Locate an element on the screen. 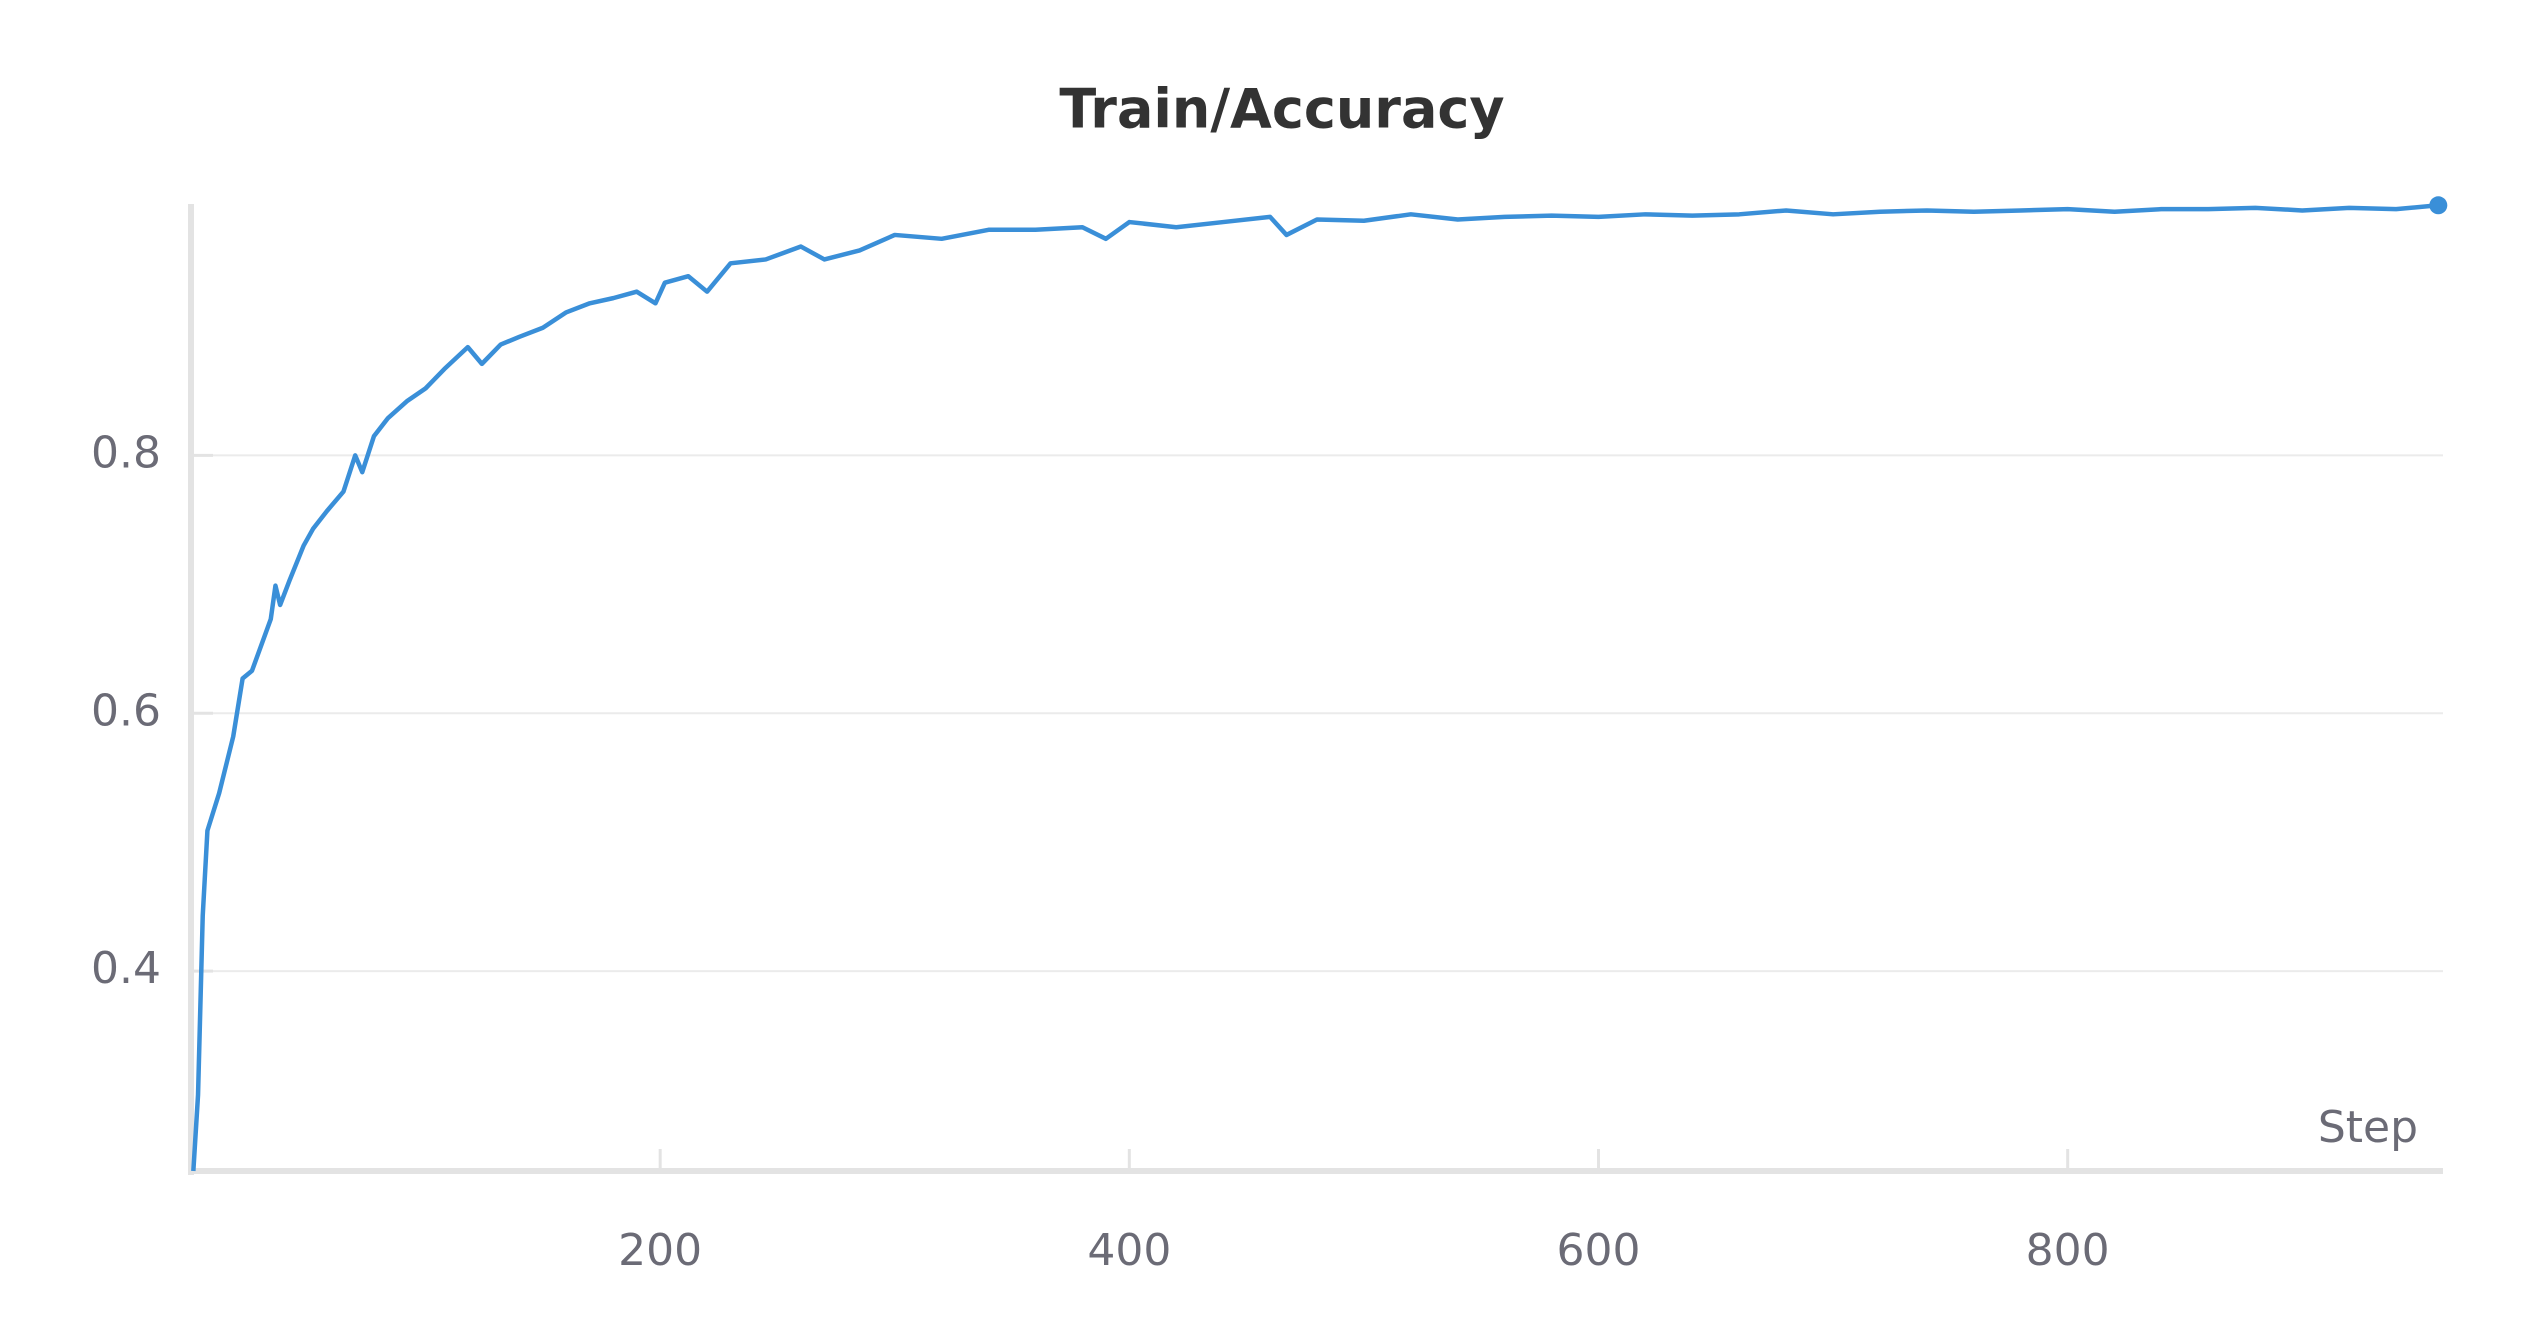  x-tick-label: 200 is located at coordinates (660, 1250).